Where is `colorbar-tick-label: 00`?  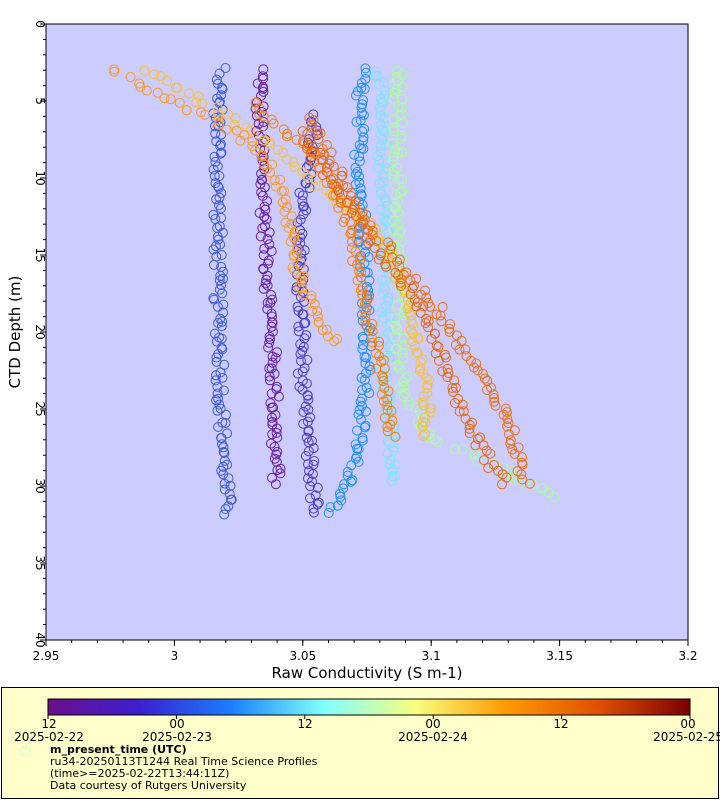 colorbar-tick-label: 00 is located at coordinates (433, 724).